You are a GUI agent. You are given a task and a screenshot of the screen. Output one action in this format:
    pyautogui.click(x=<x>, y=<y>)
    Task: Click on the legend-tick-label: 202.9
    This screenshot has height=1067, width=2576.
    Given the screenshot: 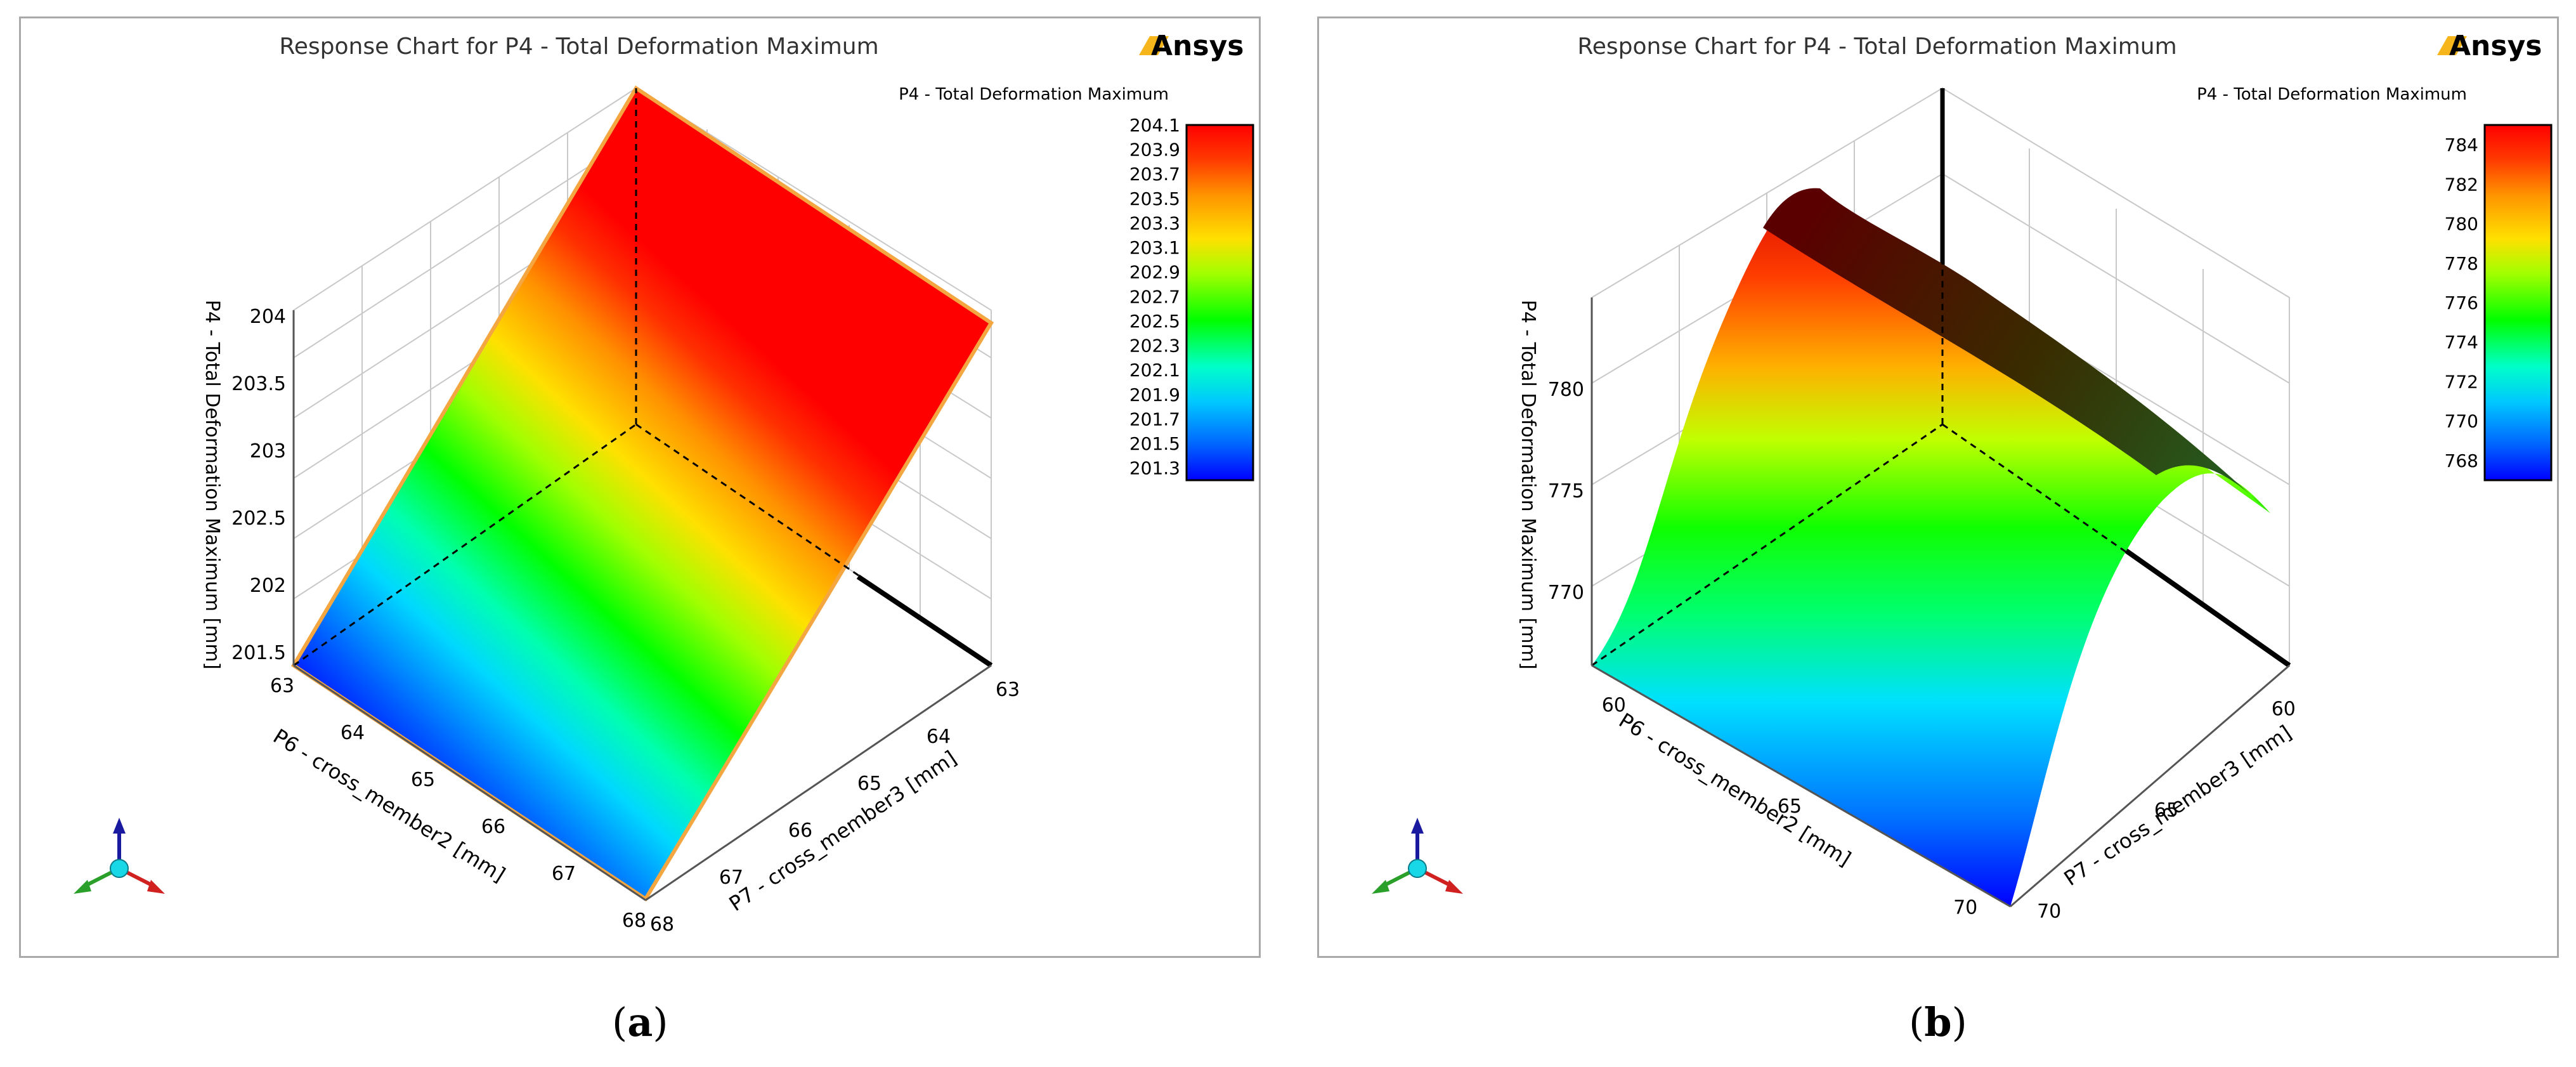 What is the action you would take?
    pyautogui.click(x=1155, y=273)
    